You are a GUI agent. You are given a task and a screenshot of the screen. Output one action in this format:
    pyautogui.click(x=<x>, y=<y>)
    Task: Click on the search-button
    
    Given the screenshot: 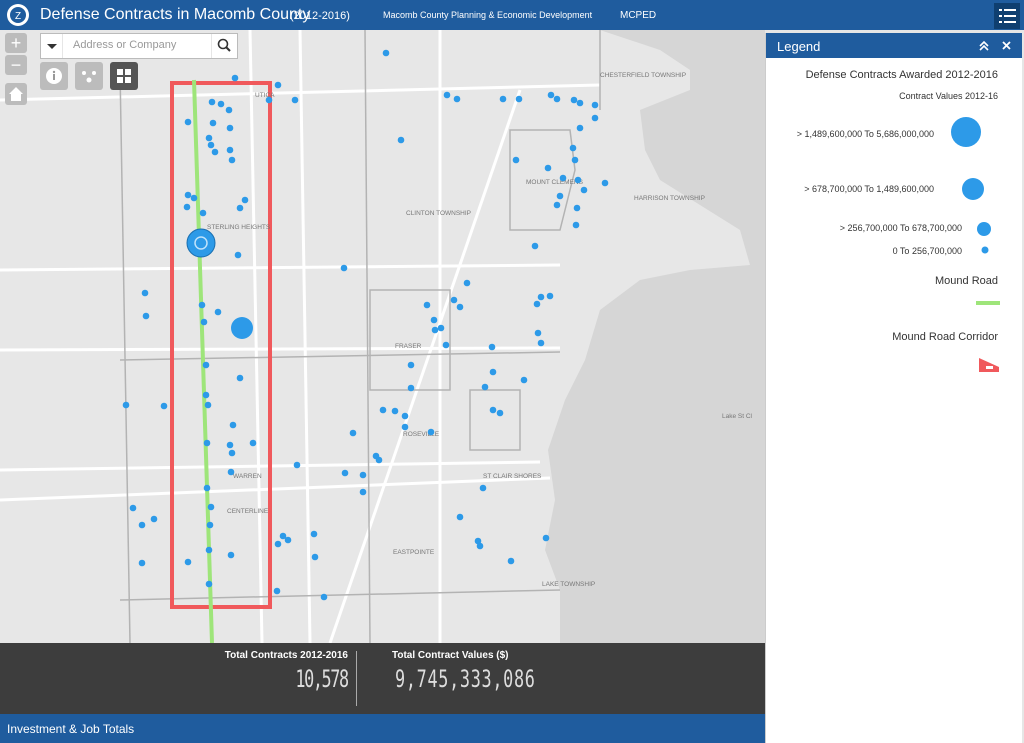 What is the action you would take?
    pyautogui.click(x=224, y=46)
    